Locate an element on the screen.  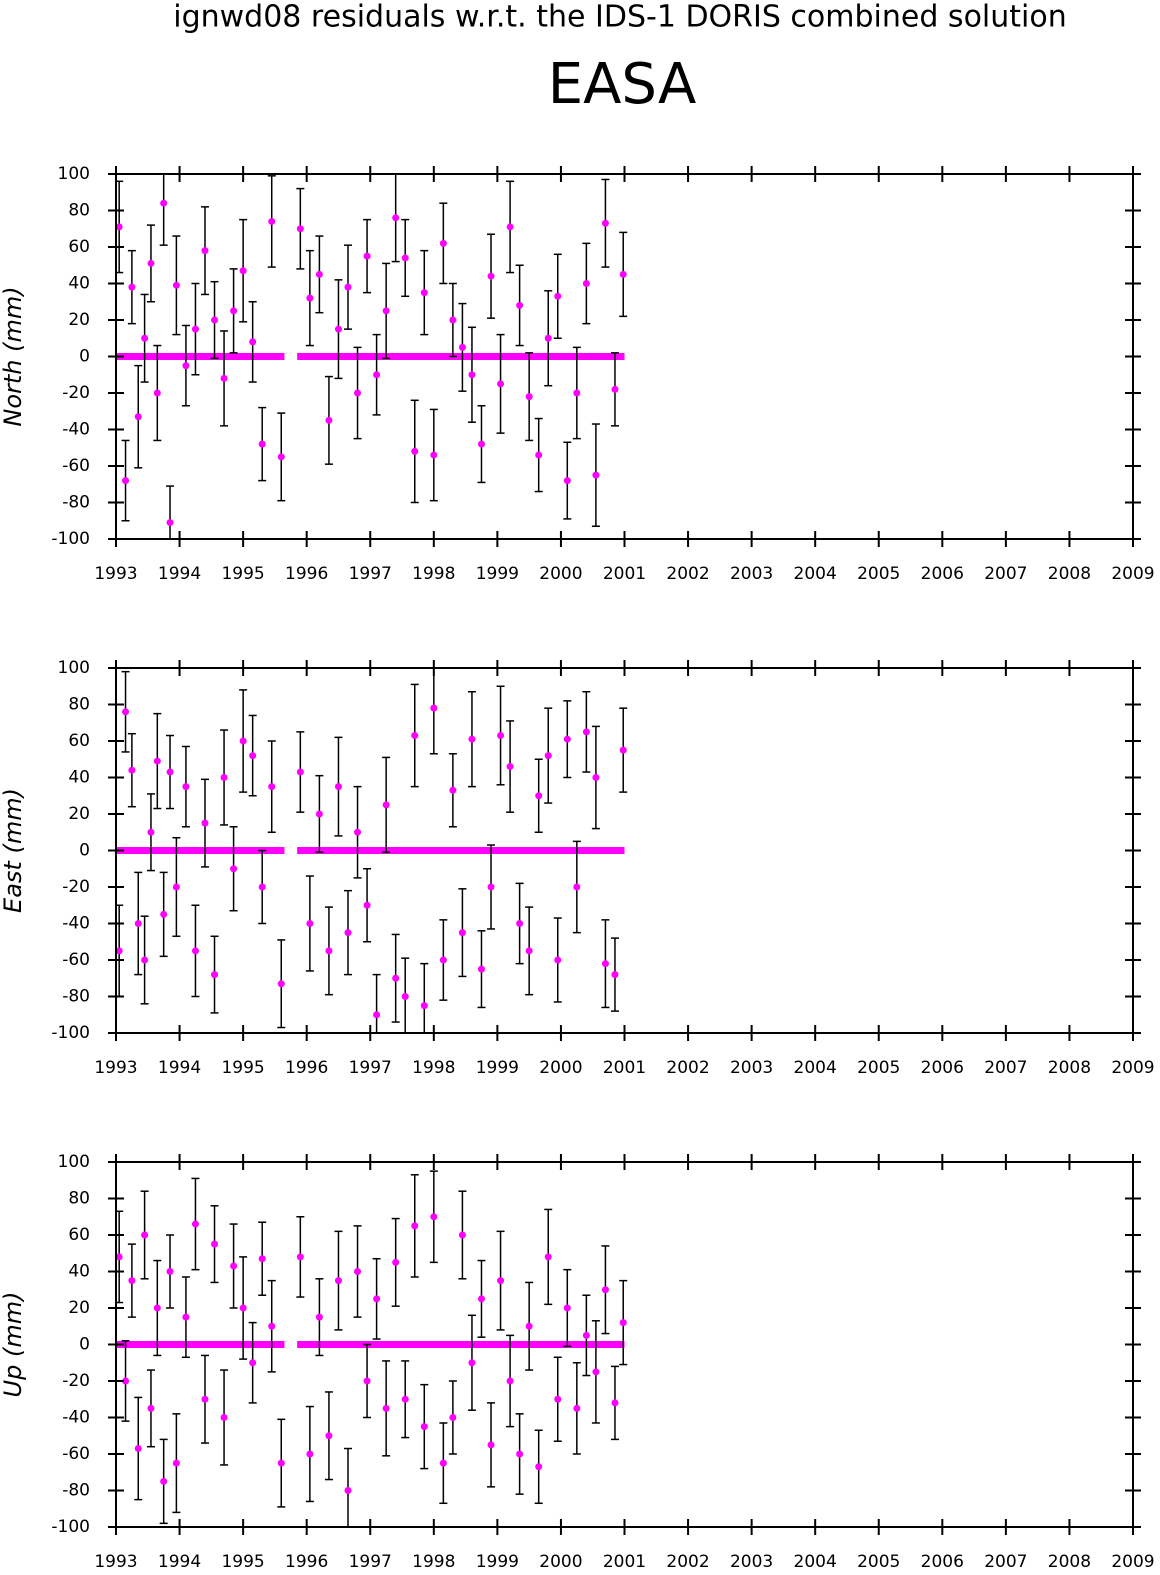
x-tick-label: 2003 is located at coordinates (751, 1562).